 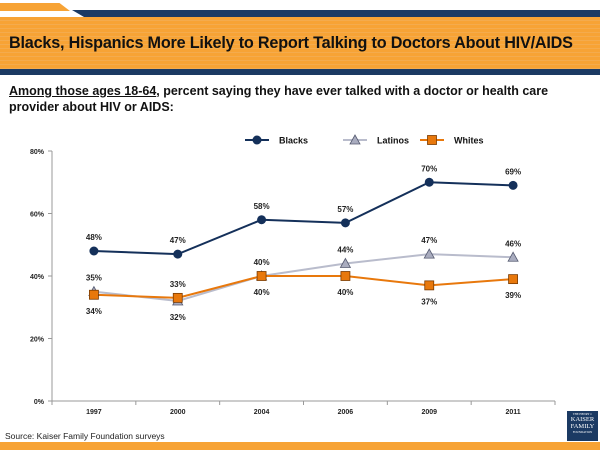 I want to click on header-band, so click(x=300, y=43).